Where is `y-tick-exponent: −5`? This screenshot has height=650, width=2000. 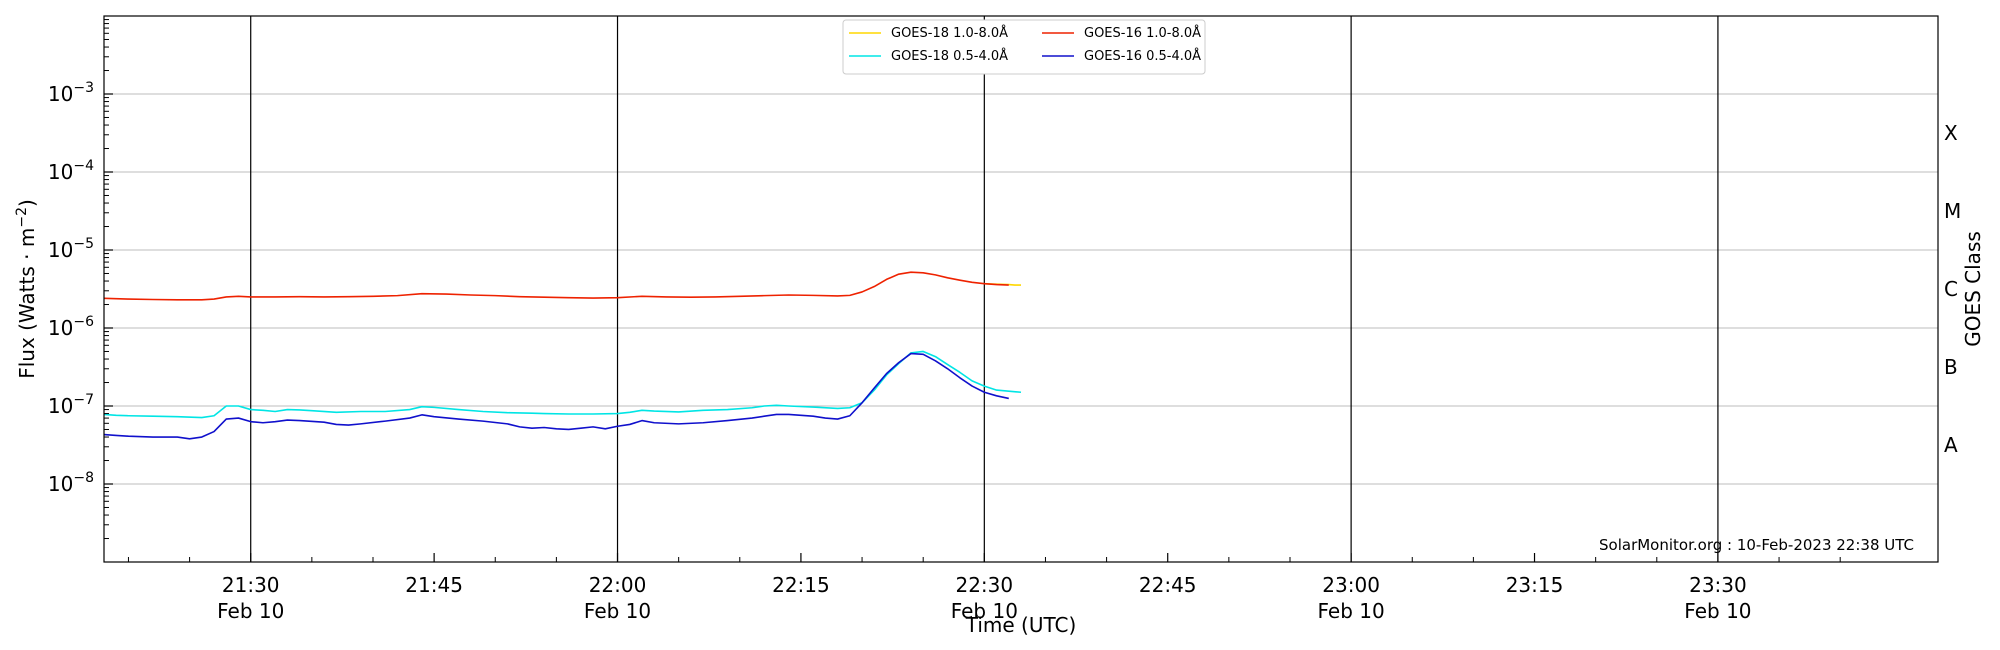
y-tick-exponent: −5 is located at coordinates (83, 244).